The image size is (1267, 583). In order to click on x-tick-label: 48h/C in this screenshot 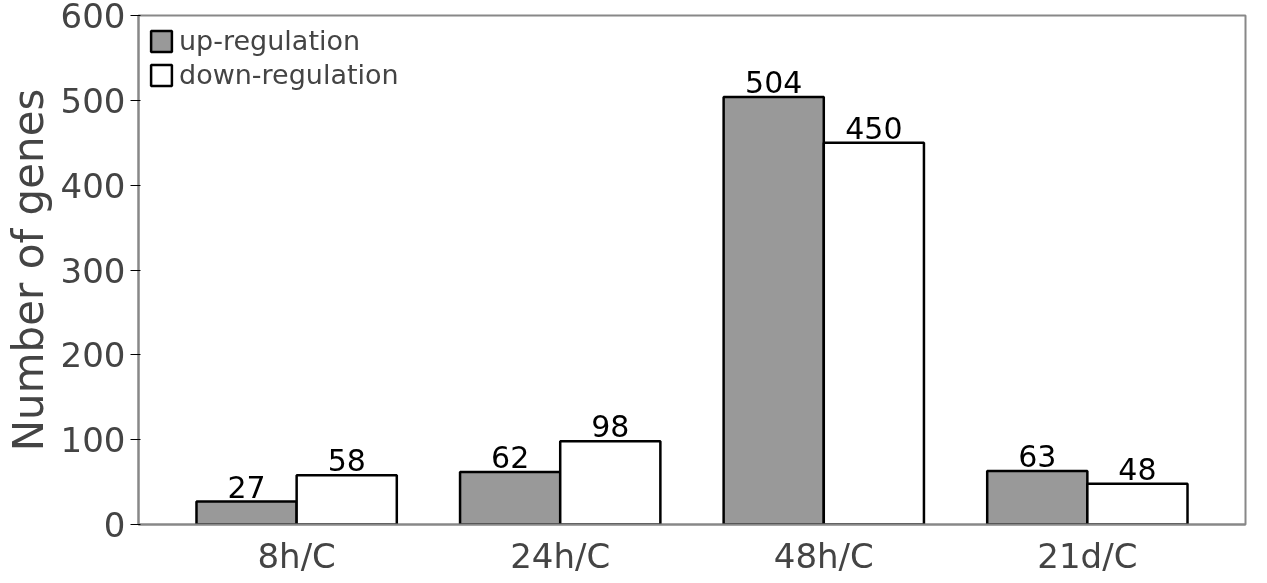, I will do `click(823, 555)`.